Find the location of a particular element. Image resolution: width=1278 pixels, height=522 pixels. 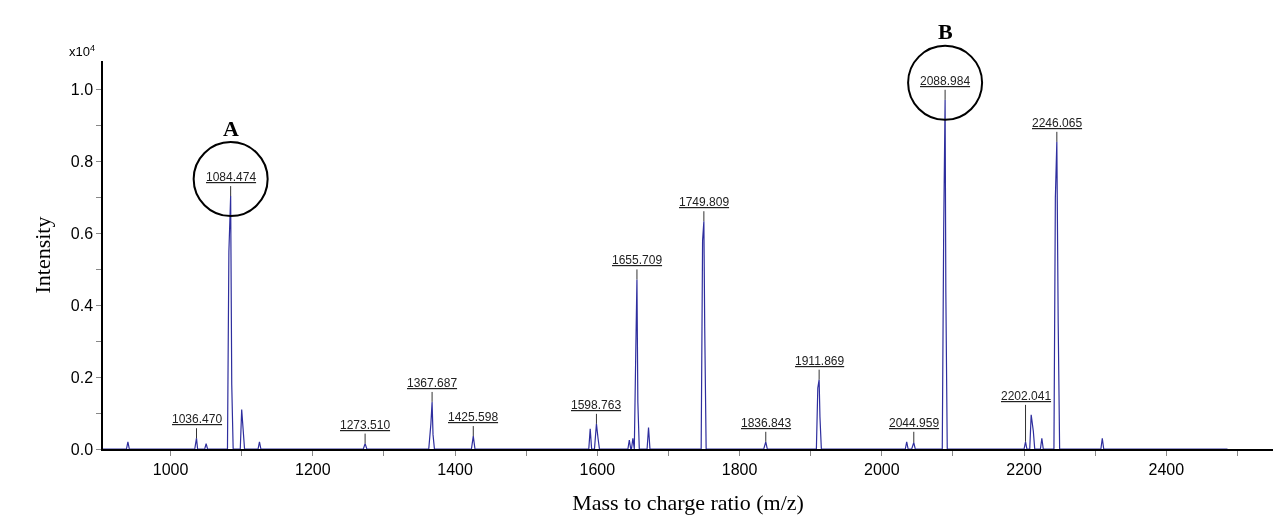

y-tick-label: 0.0 is located at coordinates (82, 449).